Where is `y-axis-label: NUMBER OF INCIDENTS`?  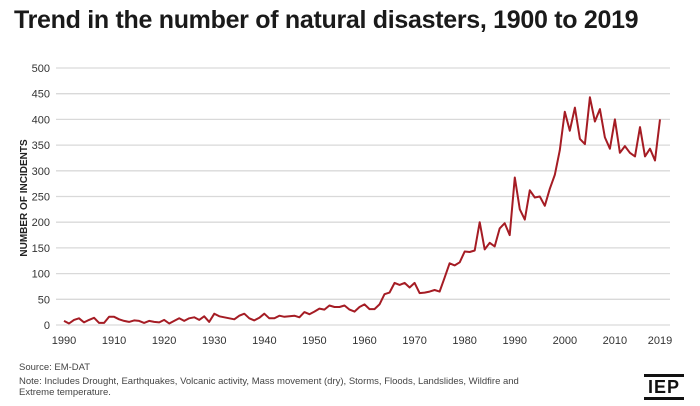
y-axis-label: NUMBER OF INCIDENTS is located at coordinates (24, 198).